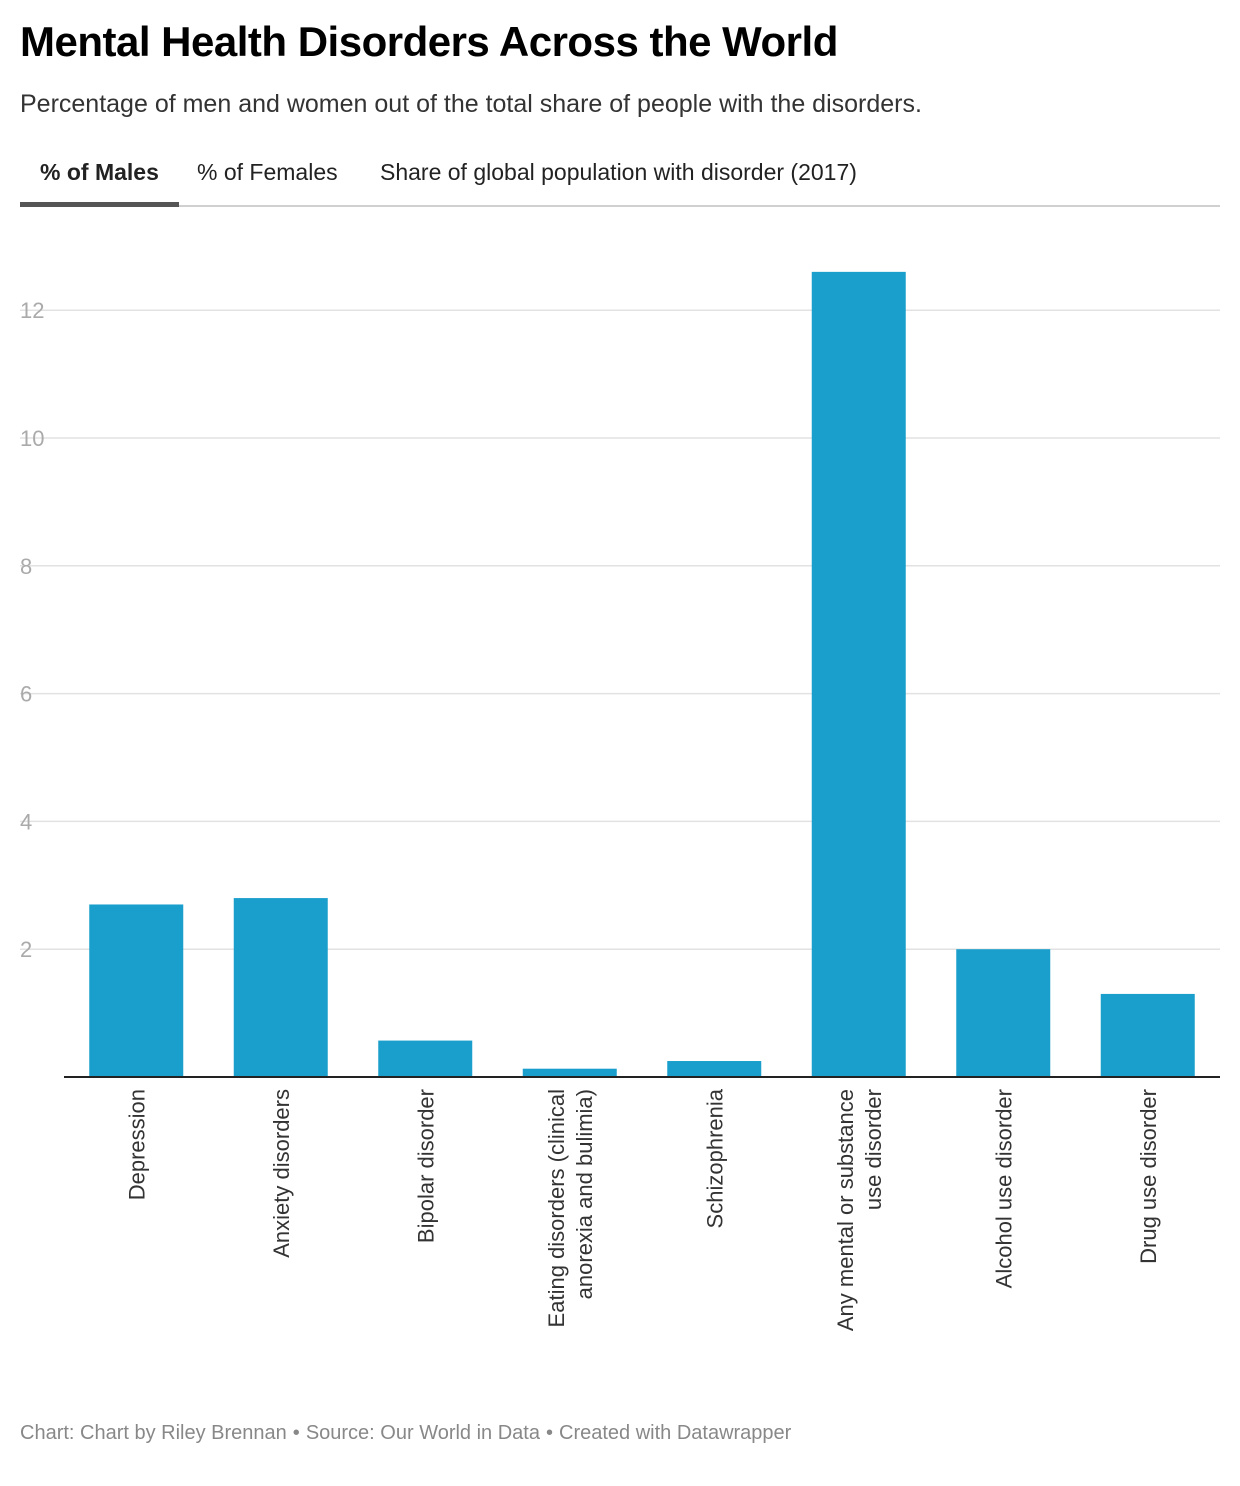 The image size is (1240, 1486). I want to click on x-tick-label-line: Schizophrenia, so click(714, 1158).